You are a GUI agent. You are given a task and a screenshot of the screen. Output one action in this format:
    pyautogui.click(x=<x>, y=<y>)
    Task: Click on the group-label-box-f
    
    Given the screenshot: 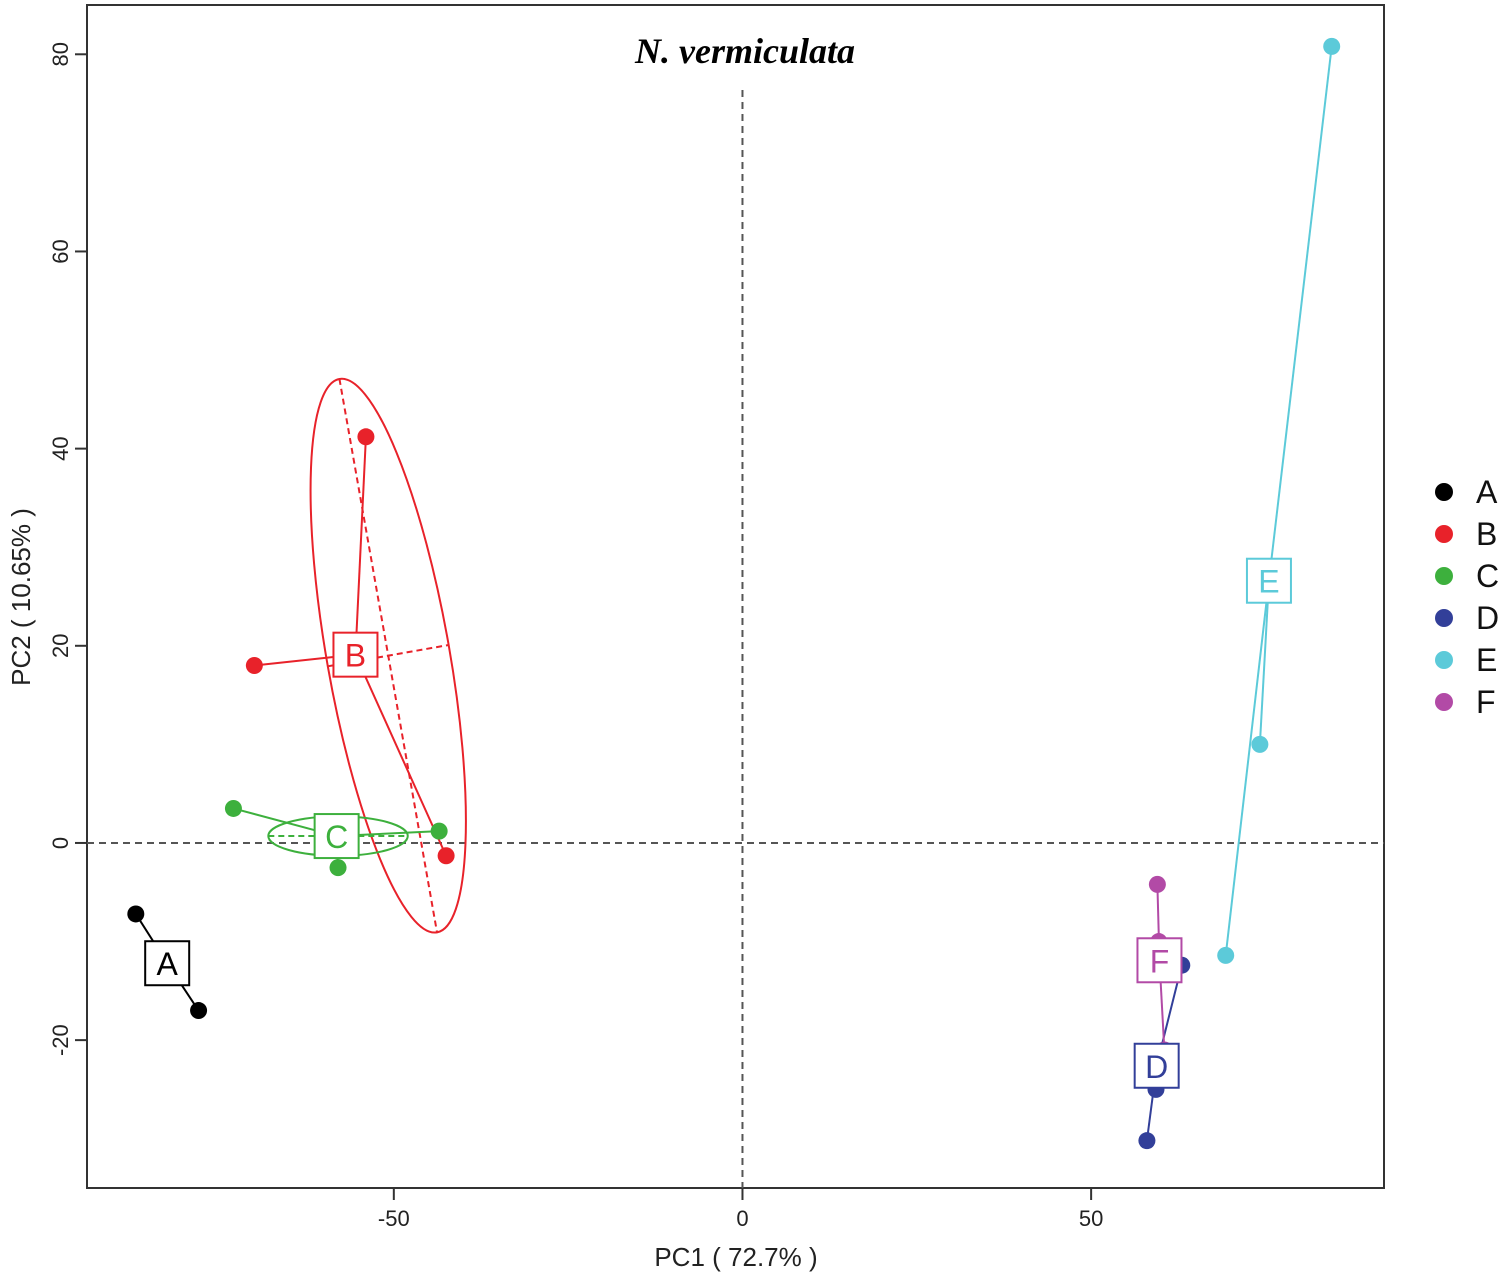 What is the action you would take?
    pyautogui.click(x=1159, y=960)
    